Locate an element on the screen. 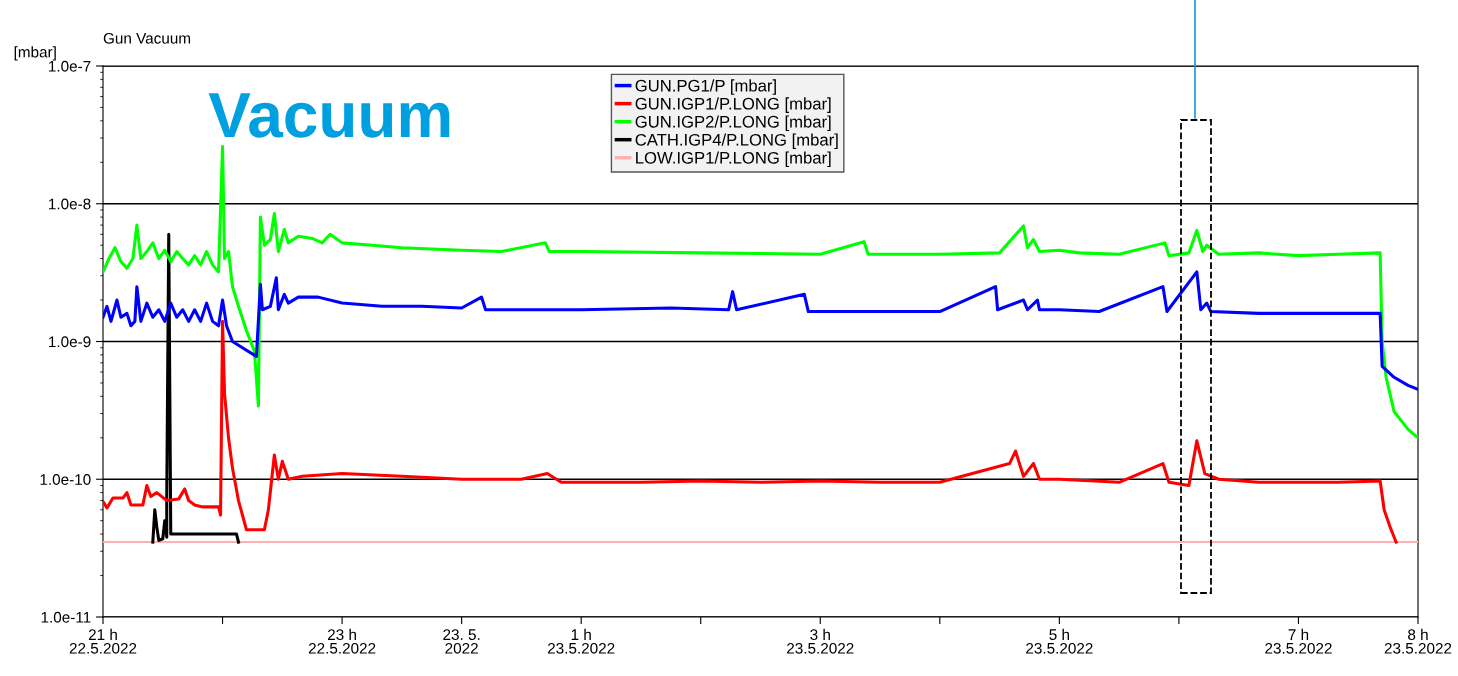  chart-title: Gun Vacuum is located at coordinates (147, 38).